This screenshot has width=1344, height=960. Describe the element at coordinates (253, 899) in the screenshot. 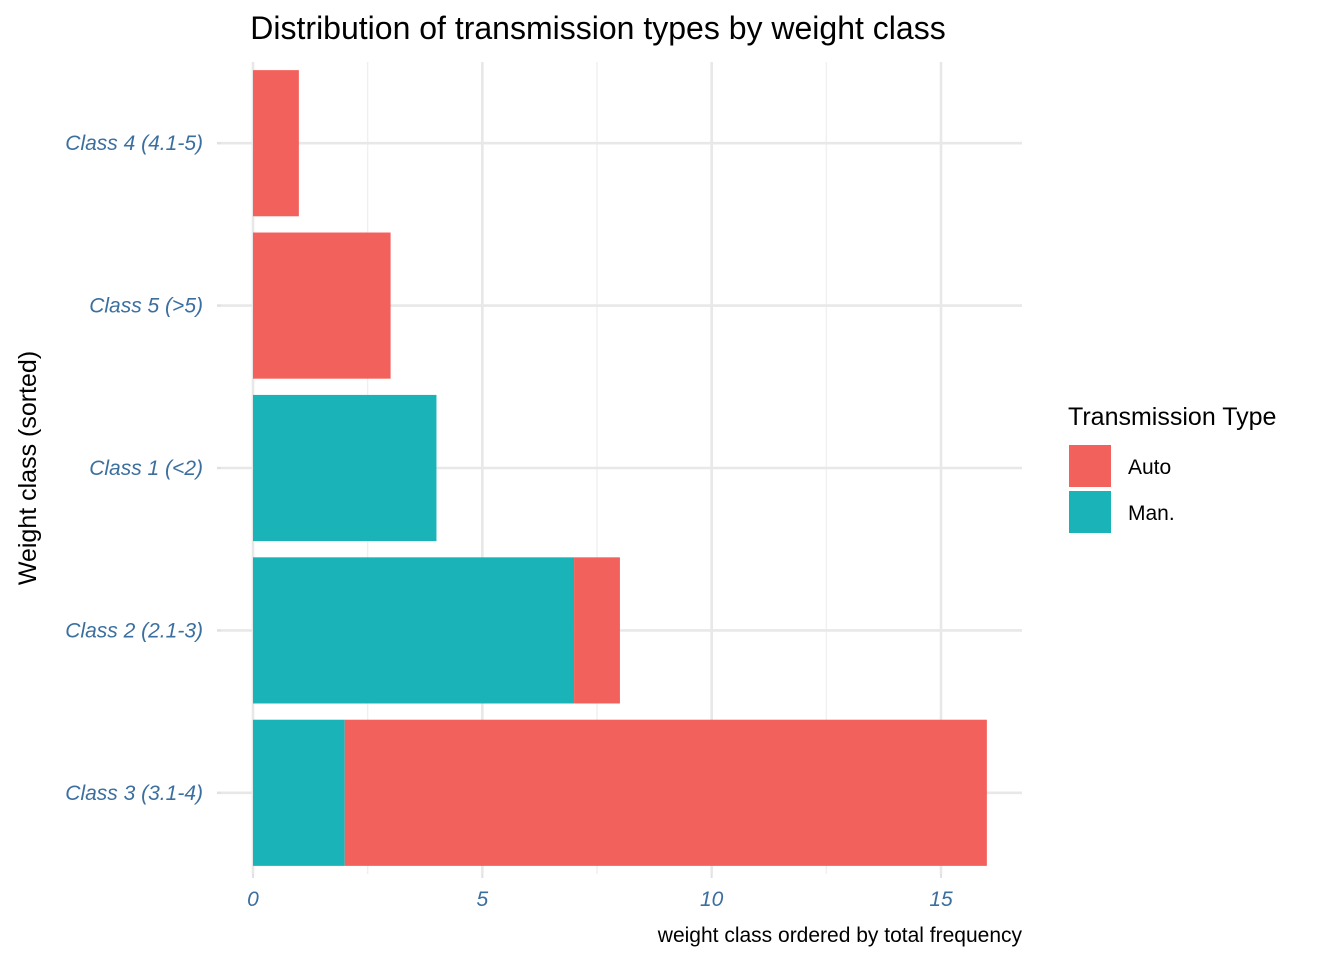

I see `x-tick-label-0: 0` at that location.